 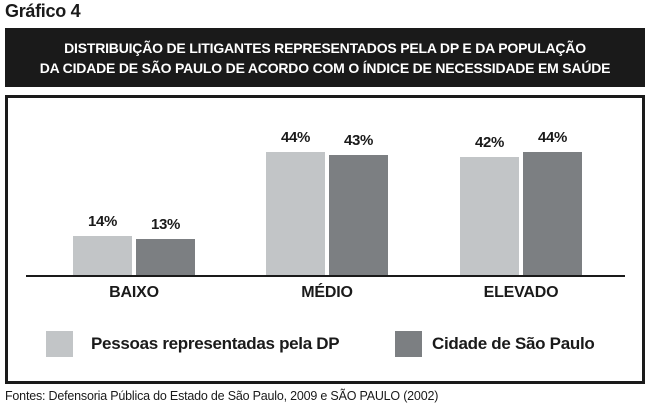 I want to click on x-axis-baseline, so click(x=325, y=276).